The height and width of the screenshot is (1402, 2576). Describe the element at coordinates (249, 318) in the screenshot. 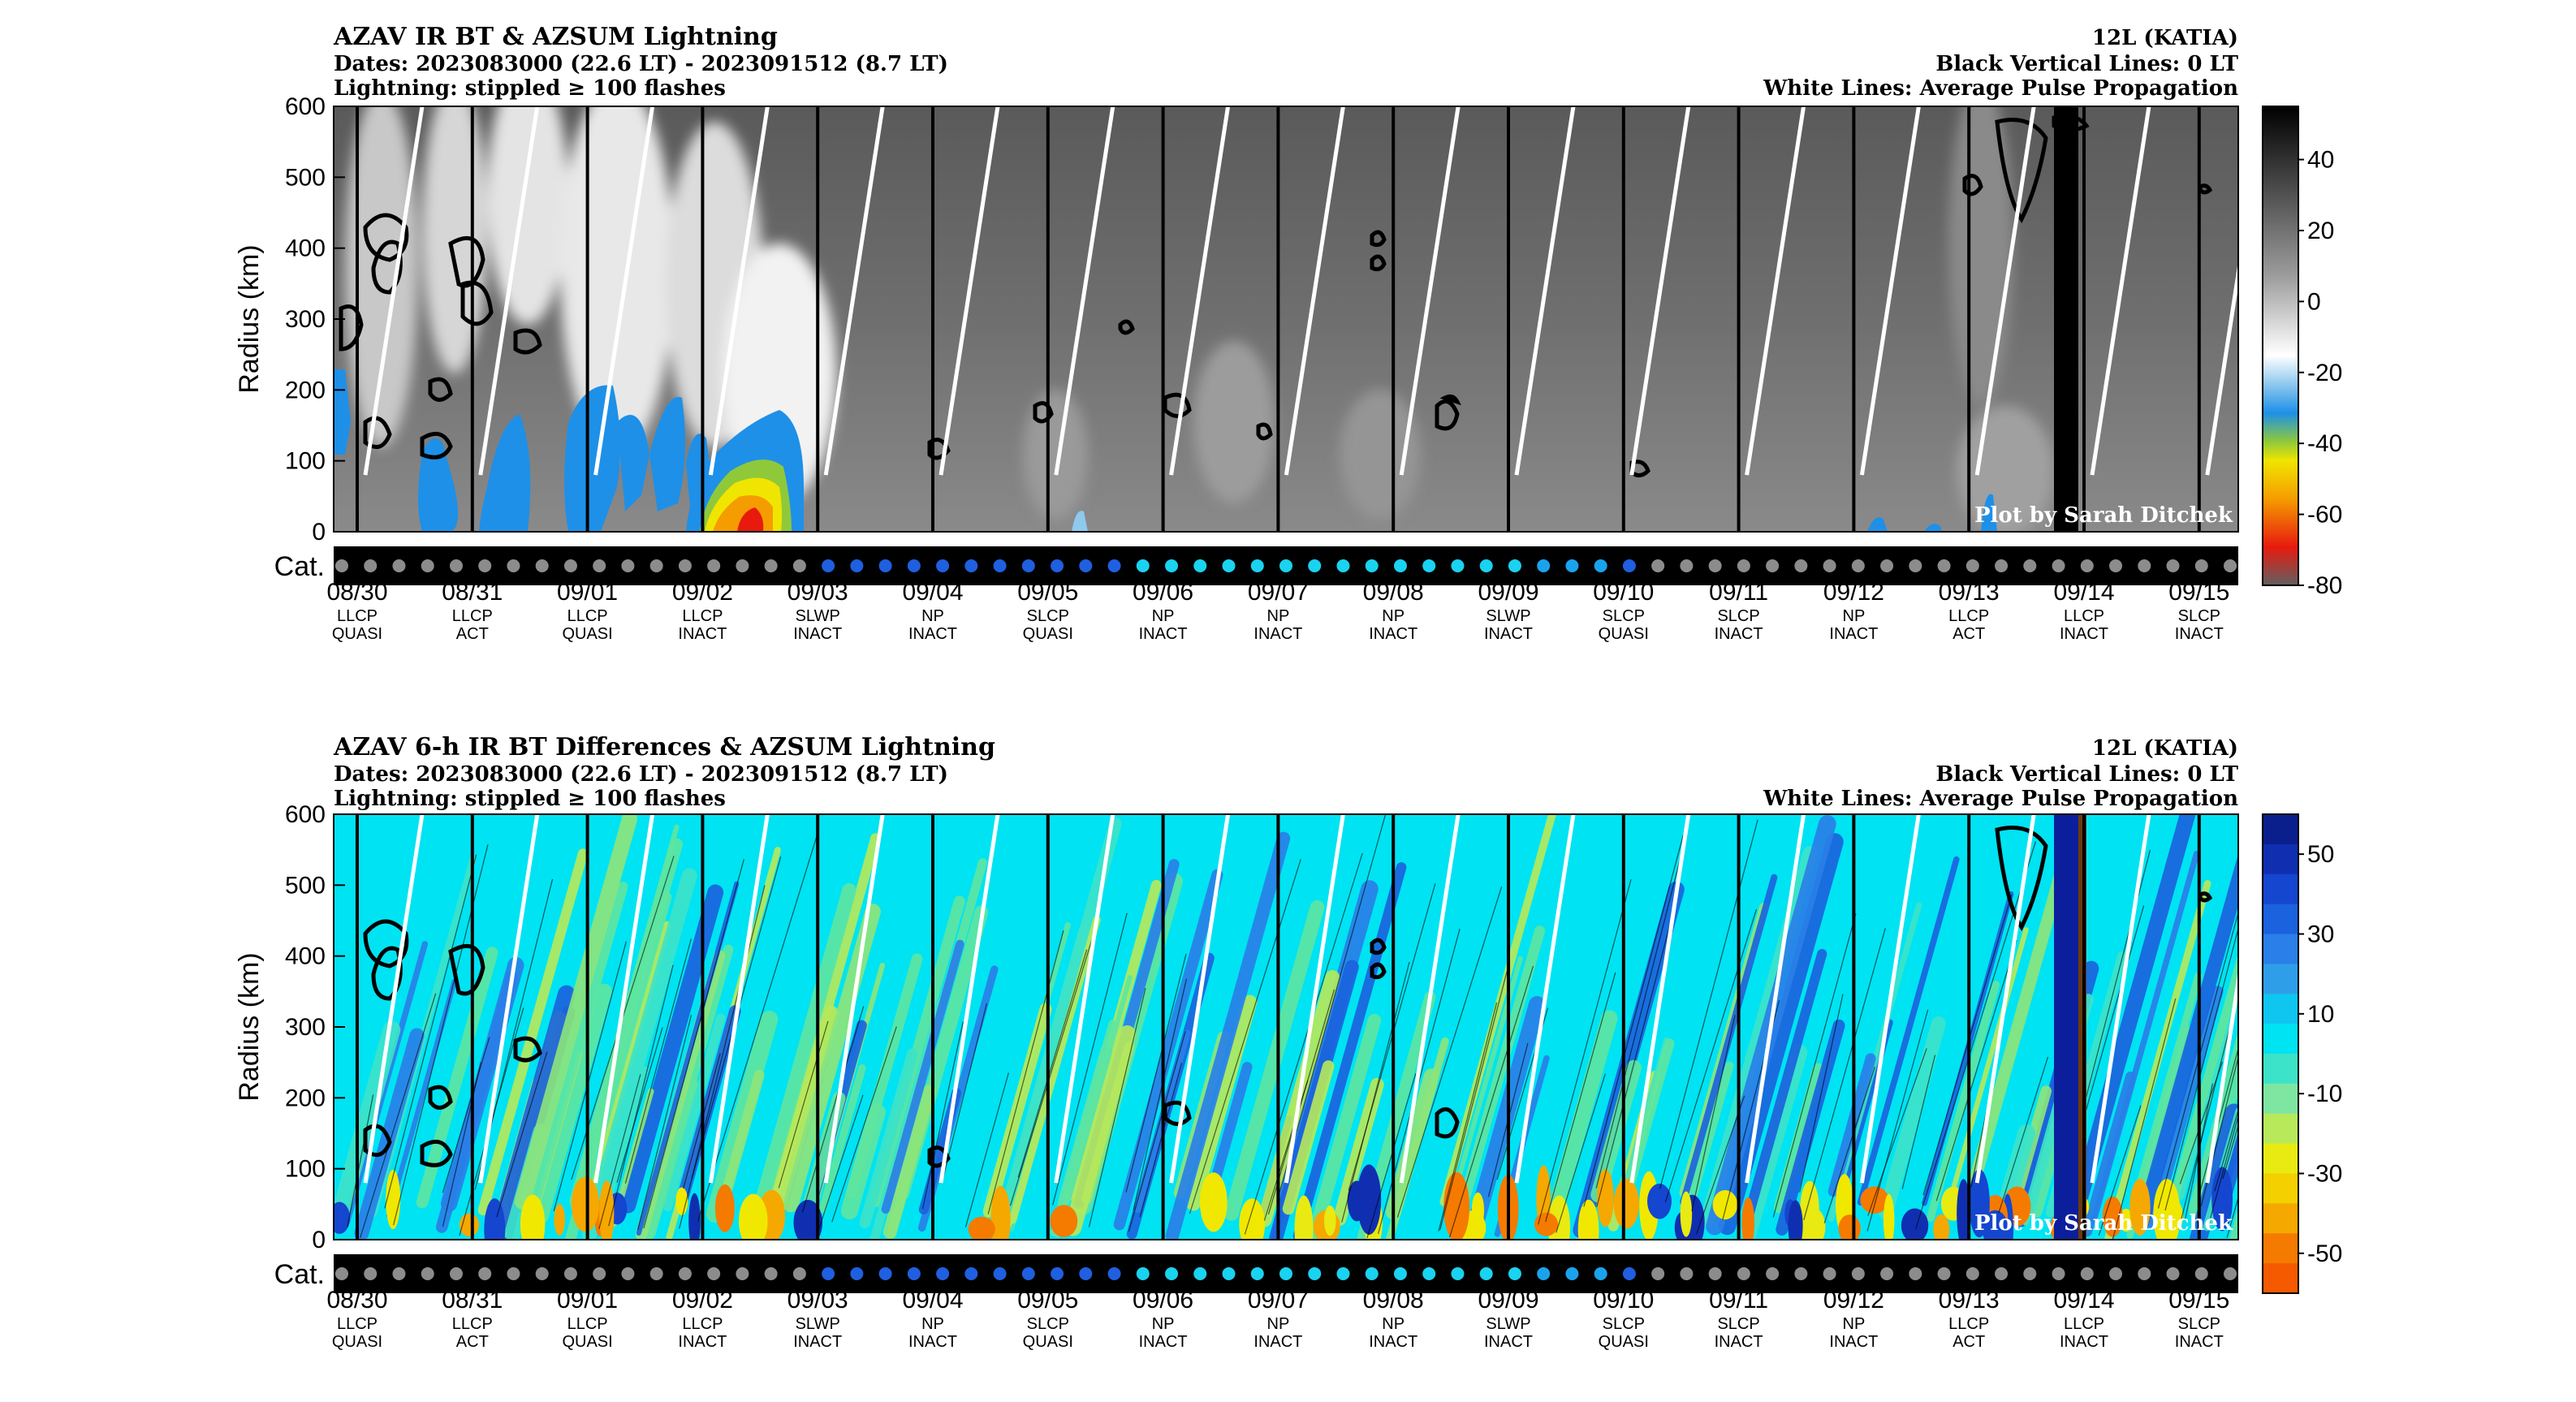

I see `panel1-y-label: Radius (km)` at that location.